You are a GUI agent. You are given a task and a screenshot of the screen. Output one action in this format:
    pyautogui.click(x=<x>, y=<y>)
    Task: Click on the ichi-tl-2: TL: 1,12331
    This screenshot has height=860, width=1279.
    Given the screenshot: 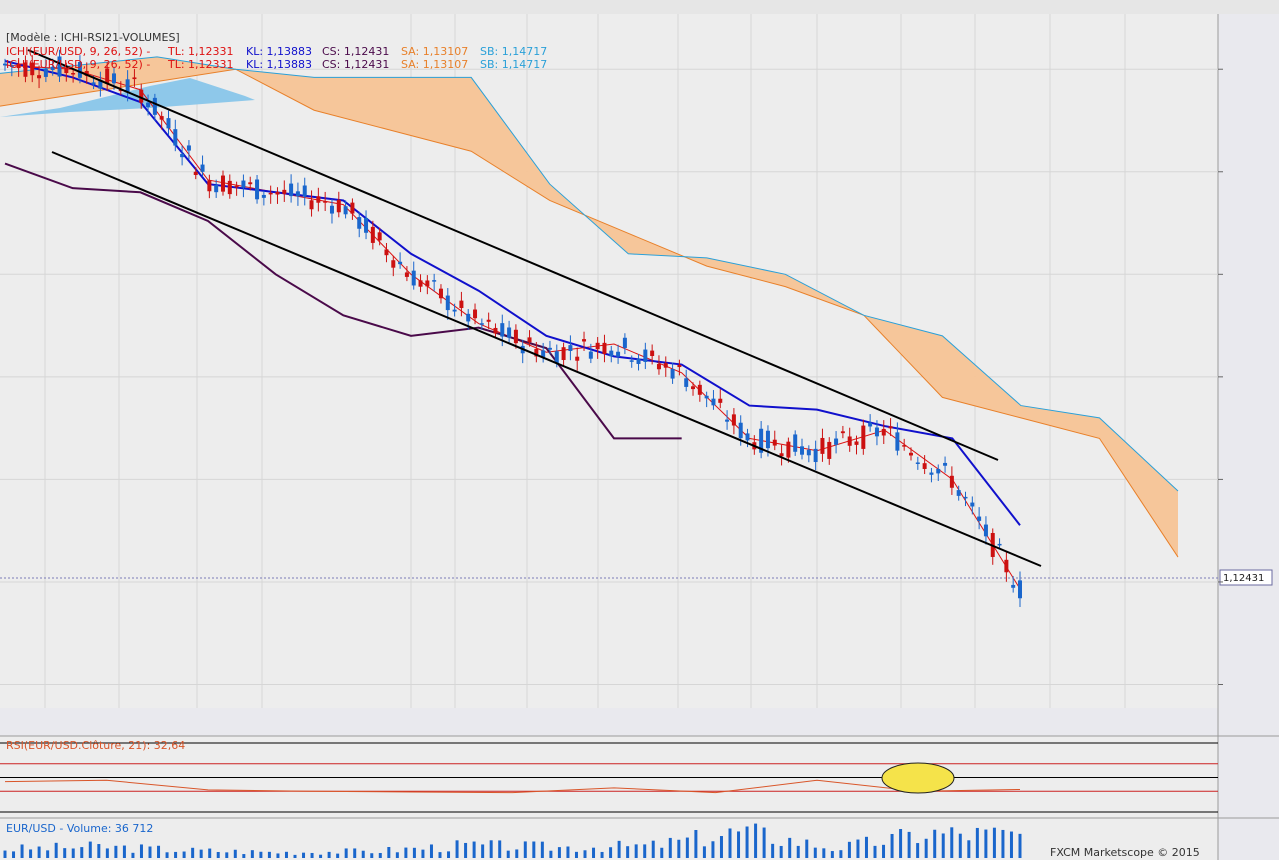 What is the action you would take?
    pyautogui.click(x=200, y=64)
    